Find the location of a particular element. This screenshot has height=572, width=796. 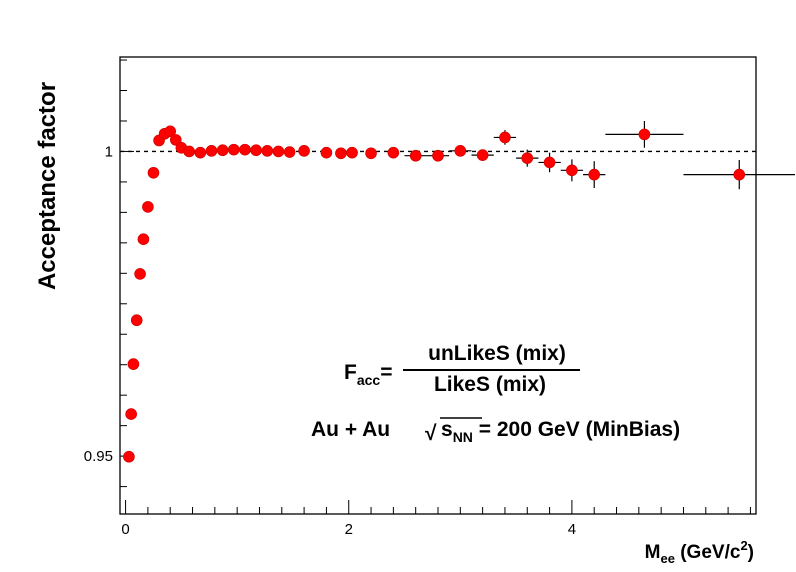

y-tick-label: 1 is located at coordinates (109, 151).